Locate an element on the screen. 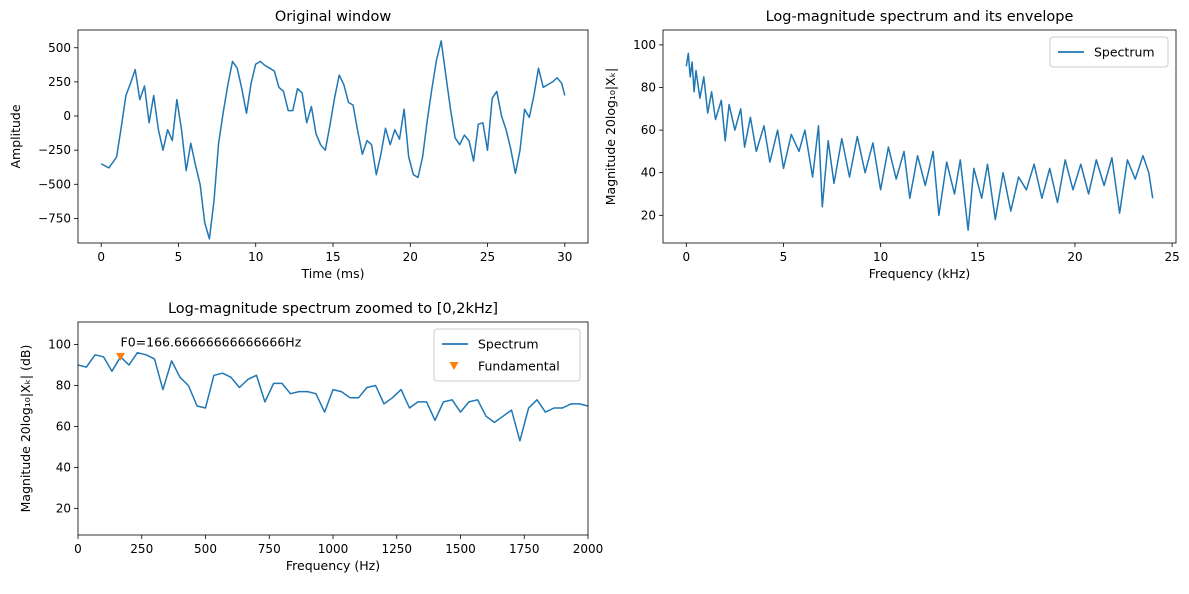 This screenshot has height=594, width=1189. zoom-legend: Spectrum Fundamental is located at coordinates (507, 355).